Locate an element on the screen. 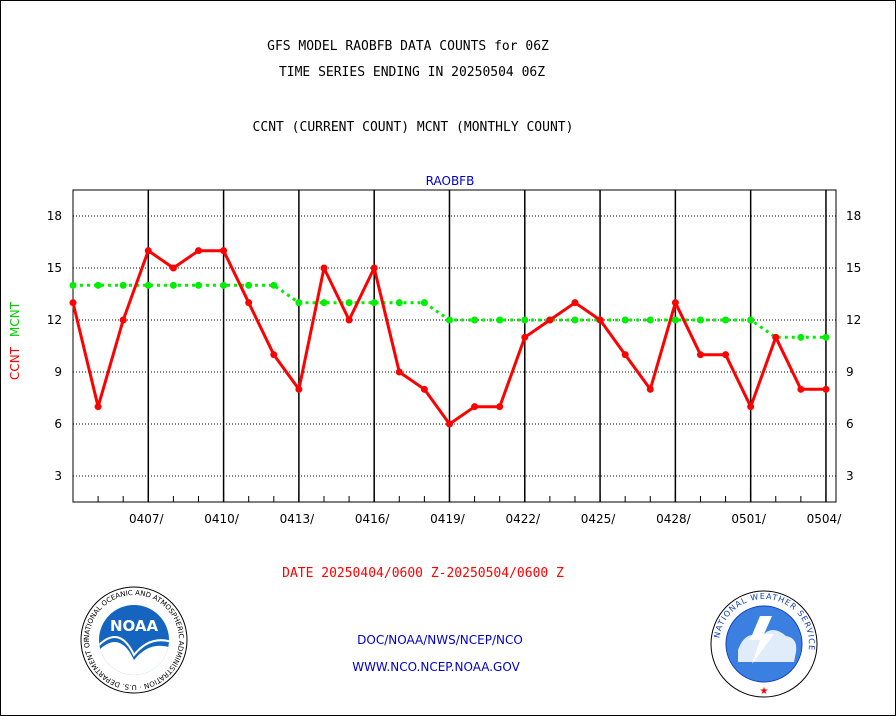 The height and width of the screenshot is (716, 896). x-tick-label: 0501/ is located at coordinates (749, 519).